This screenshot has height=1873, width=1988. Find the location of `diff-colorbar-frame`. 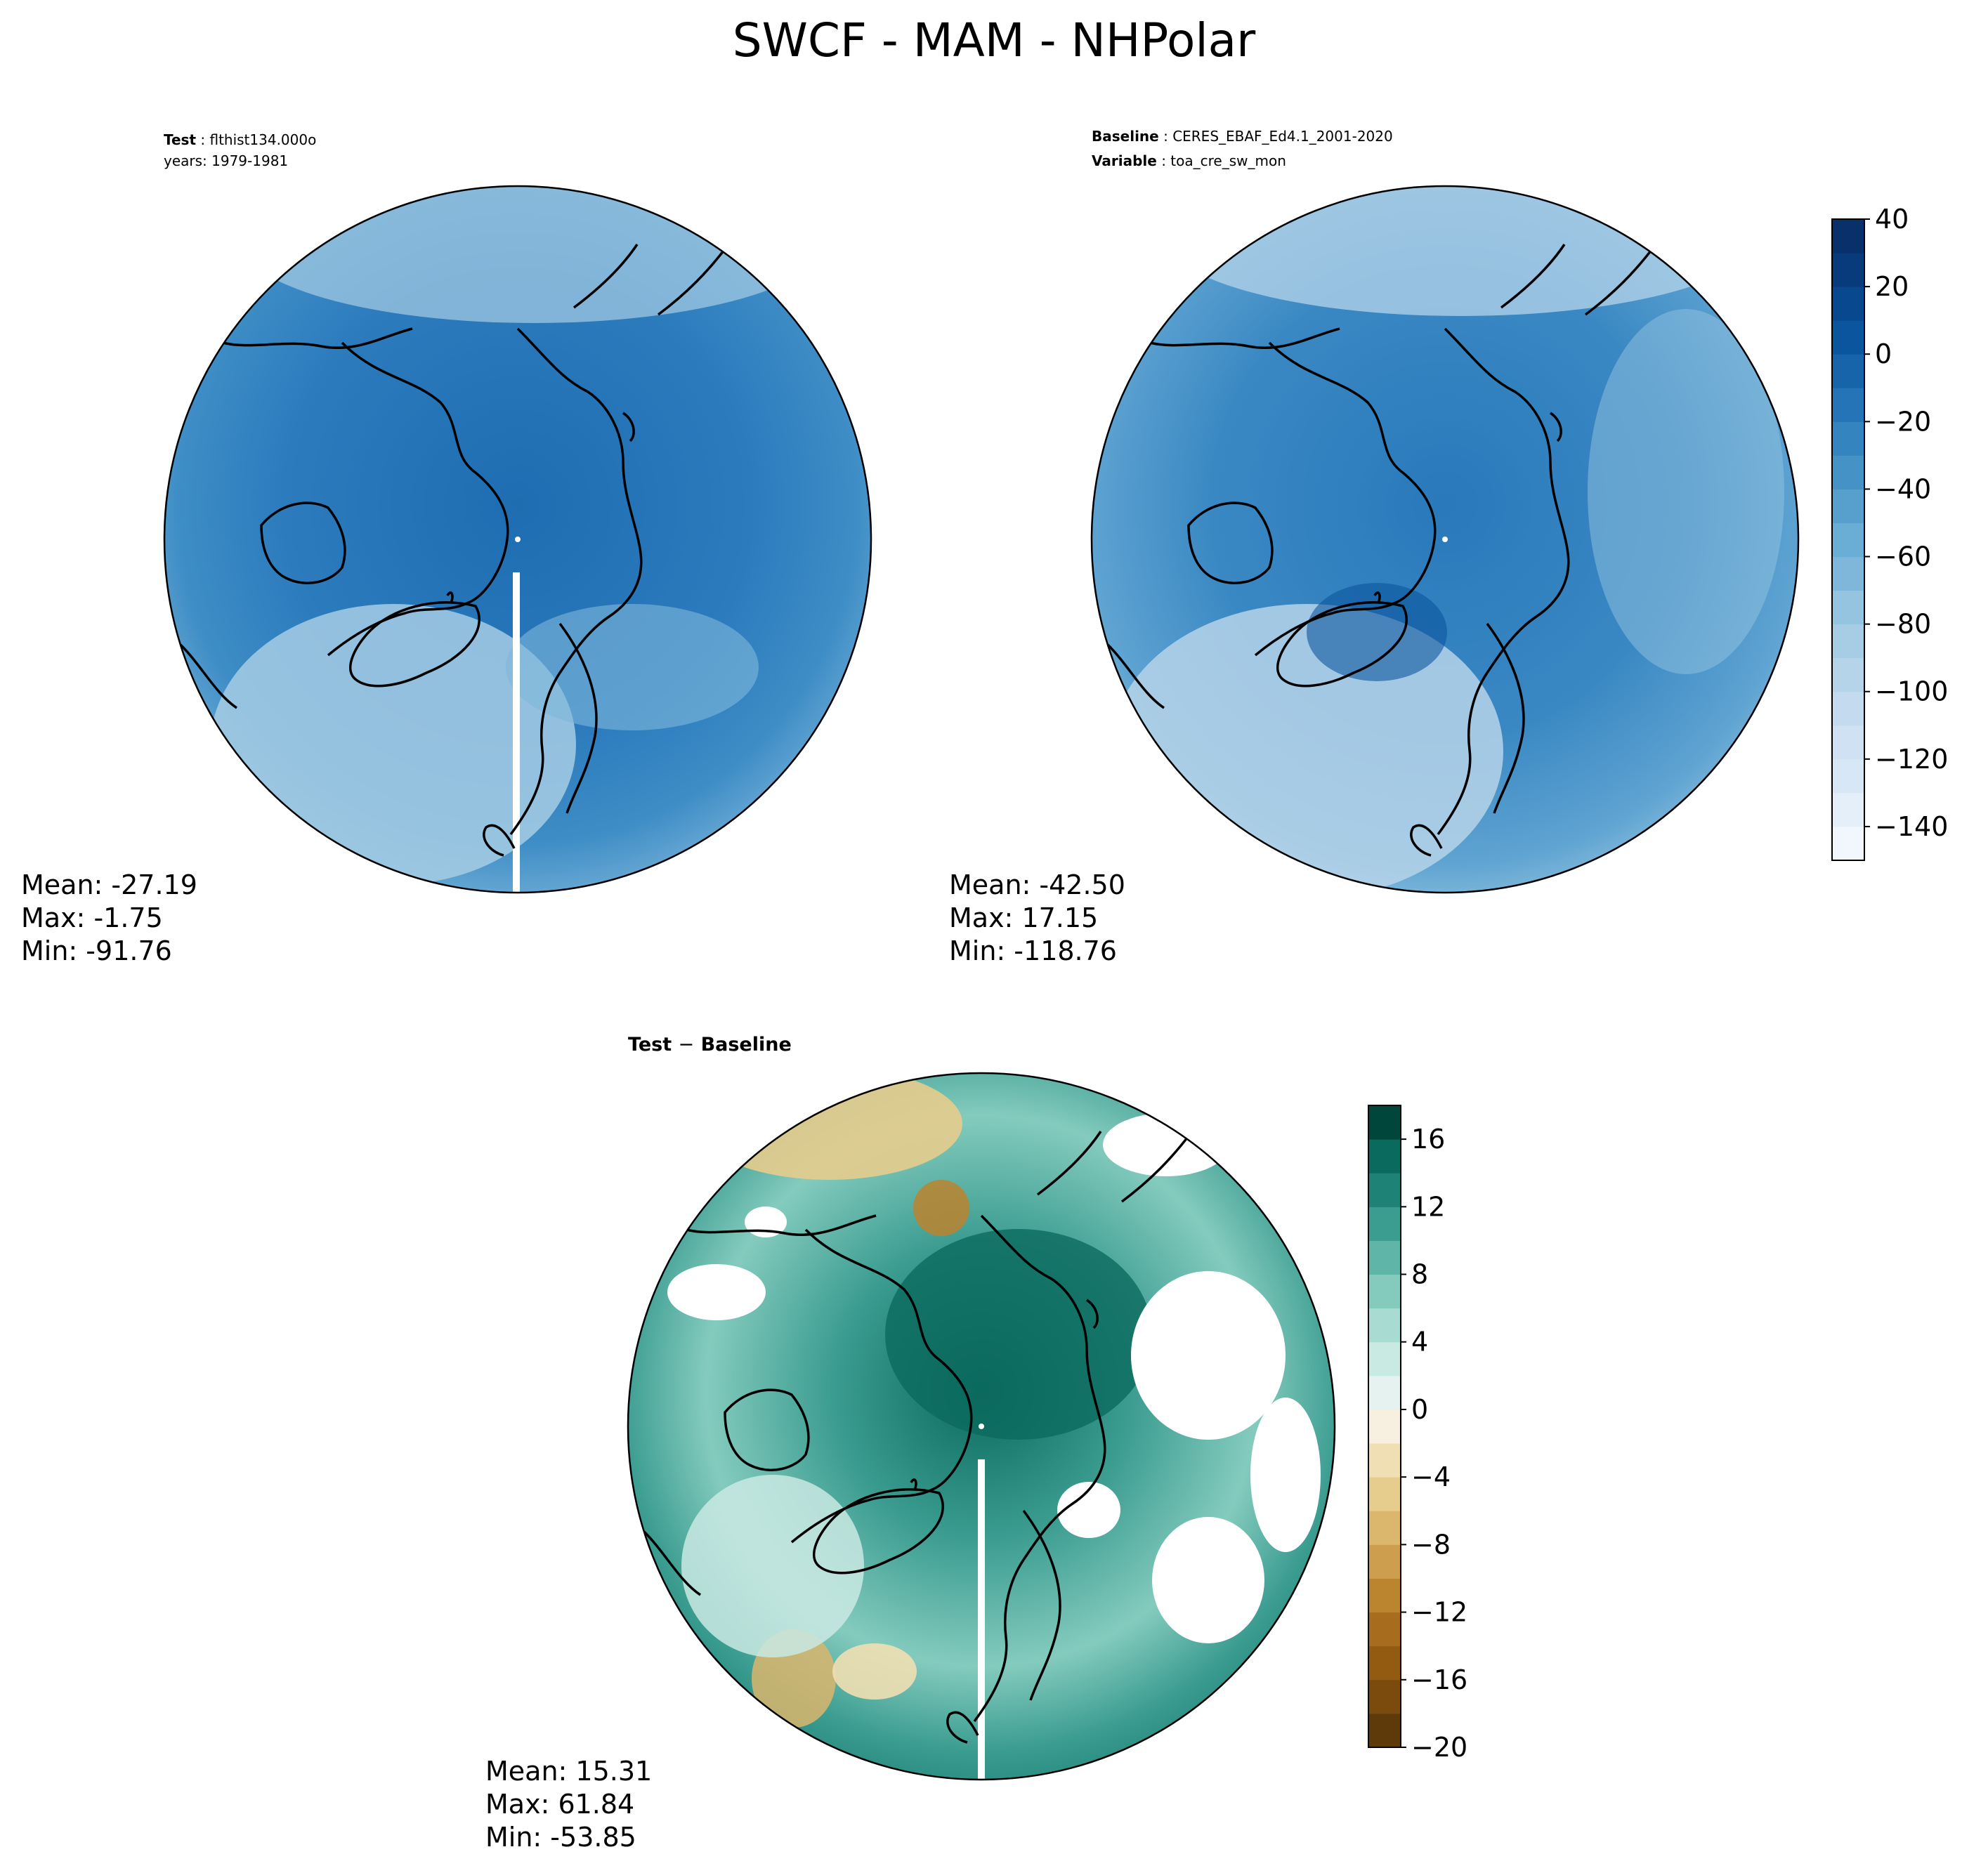

diff-colorbar-frame is located at coordinates (1384, 1426).